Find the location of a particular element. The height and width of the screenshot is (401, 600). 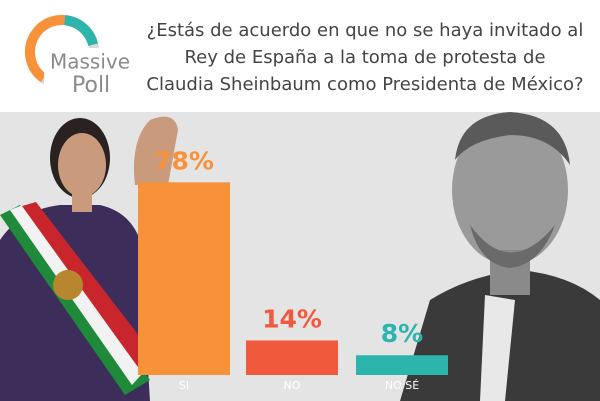

value-label: 78% is located at coordinates (184, 160).